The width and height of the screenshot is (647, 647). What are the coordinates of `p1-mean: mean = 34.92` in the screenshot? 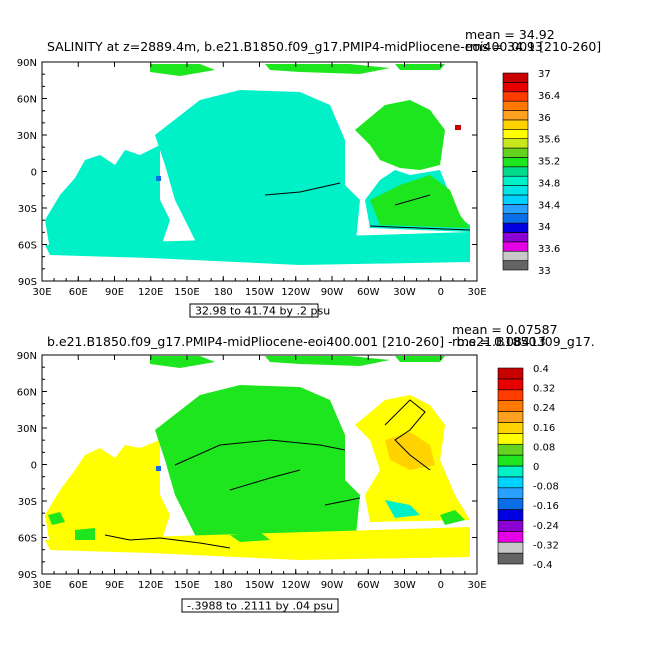 It's located at (510, 34).